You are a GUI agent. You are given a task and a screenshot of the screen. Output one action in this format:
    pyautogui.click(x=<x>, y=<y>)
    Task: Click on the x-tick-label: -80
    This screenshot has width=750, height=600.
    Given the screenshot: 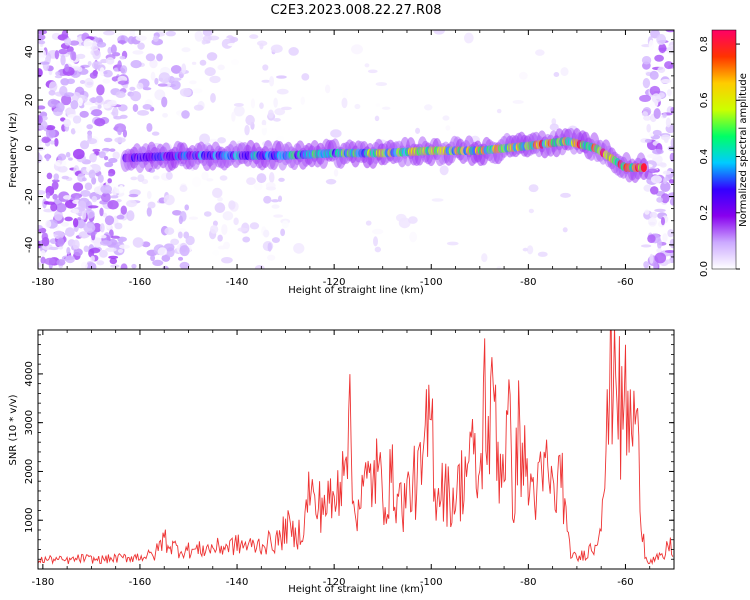 What is the action you would take?
    pyautogui.click(x=528, y=582)
    